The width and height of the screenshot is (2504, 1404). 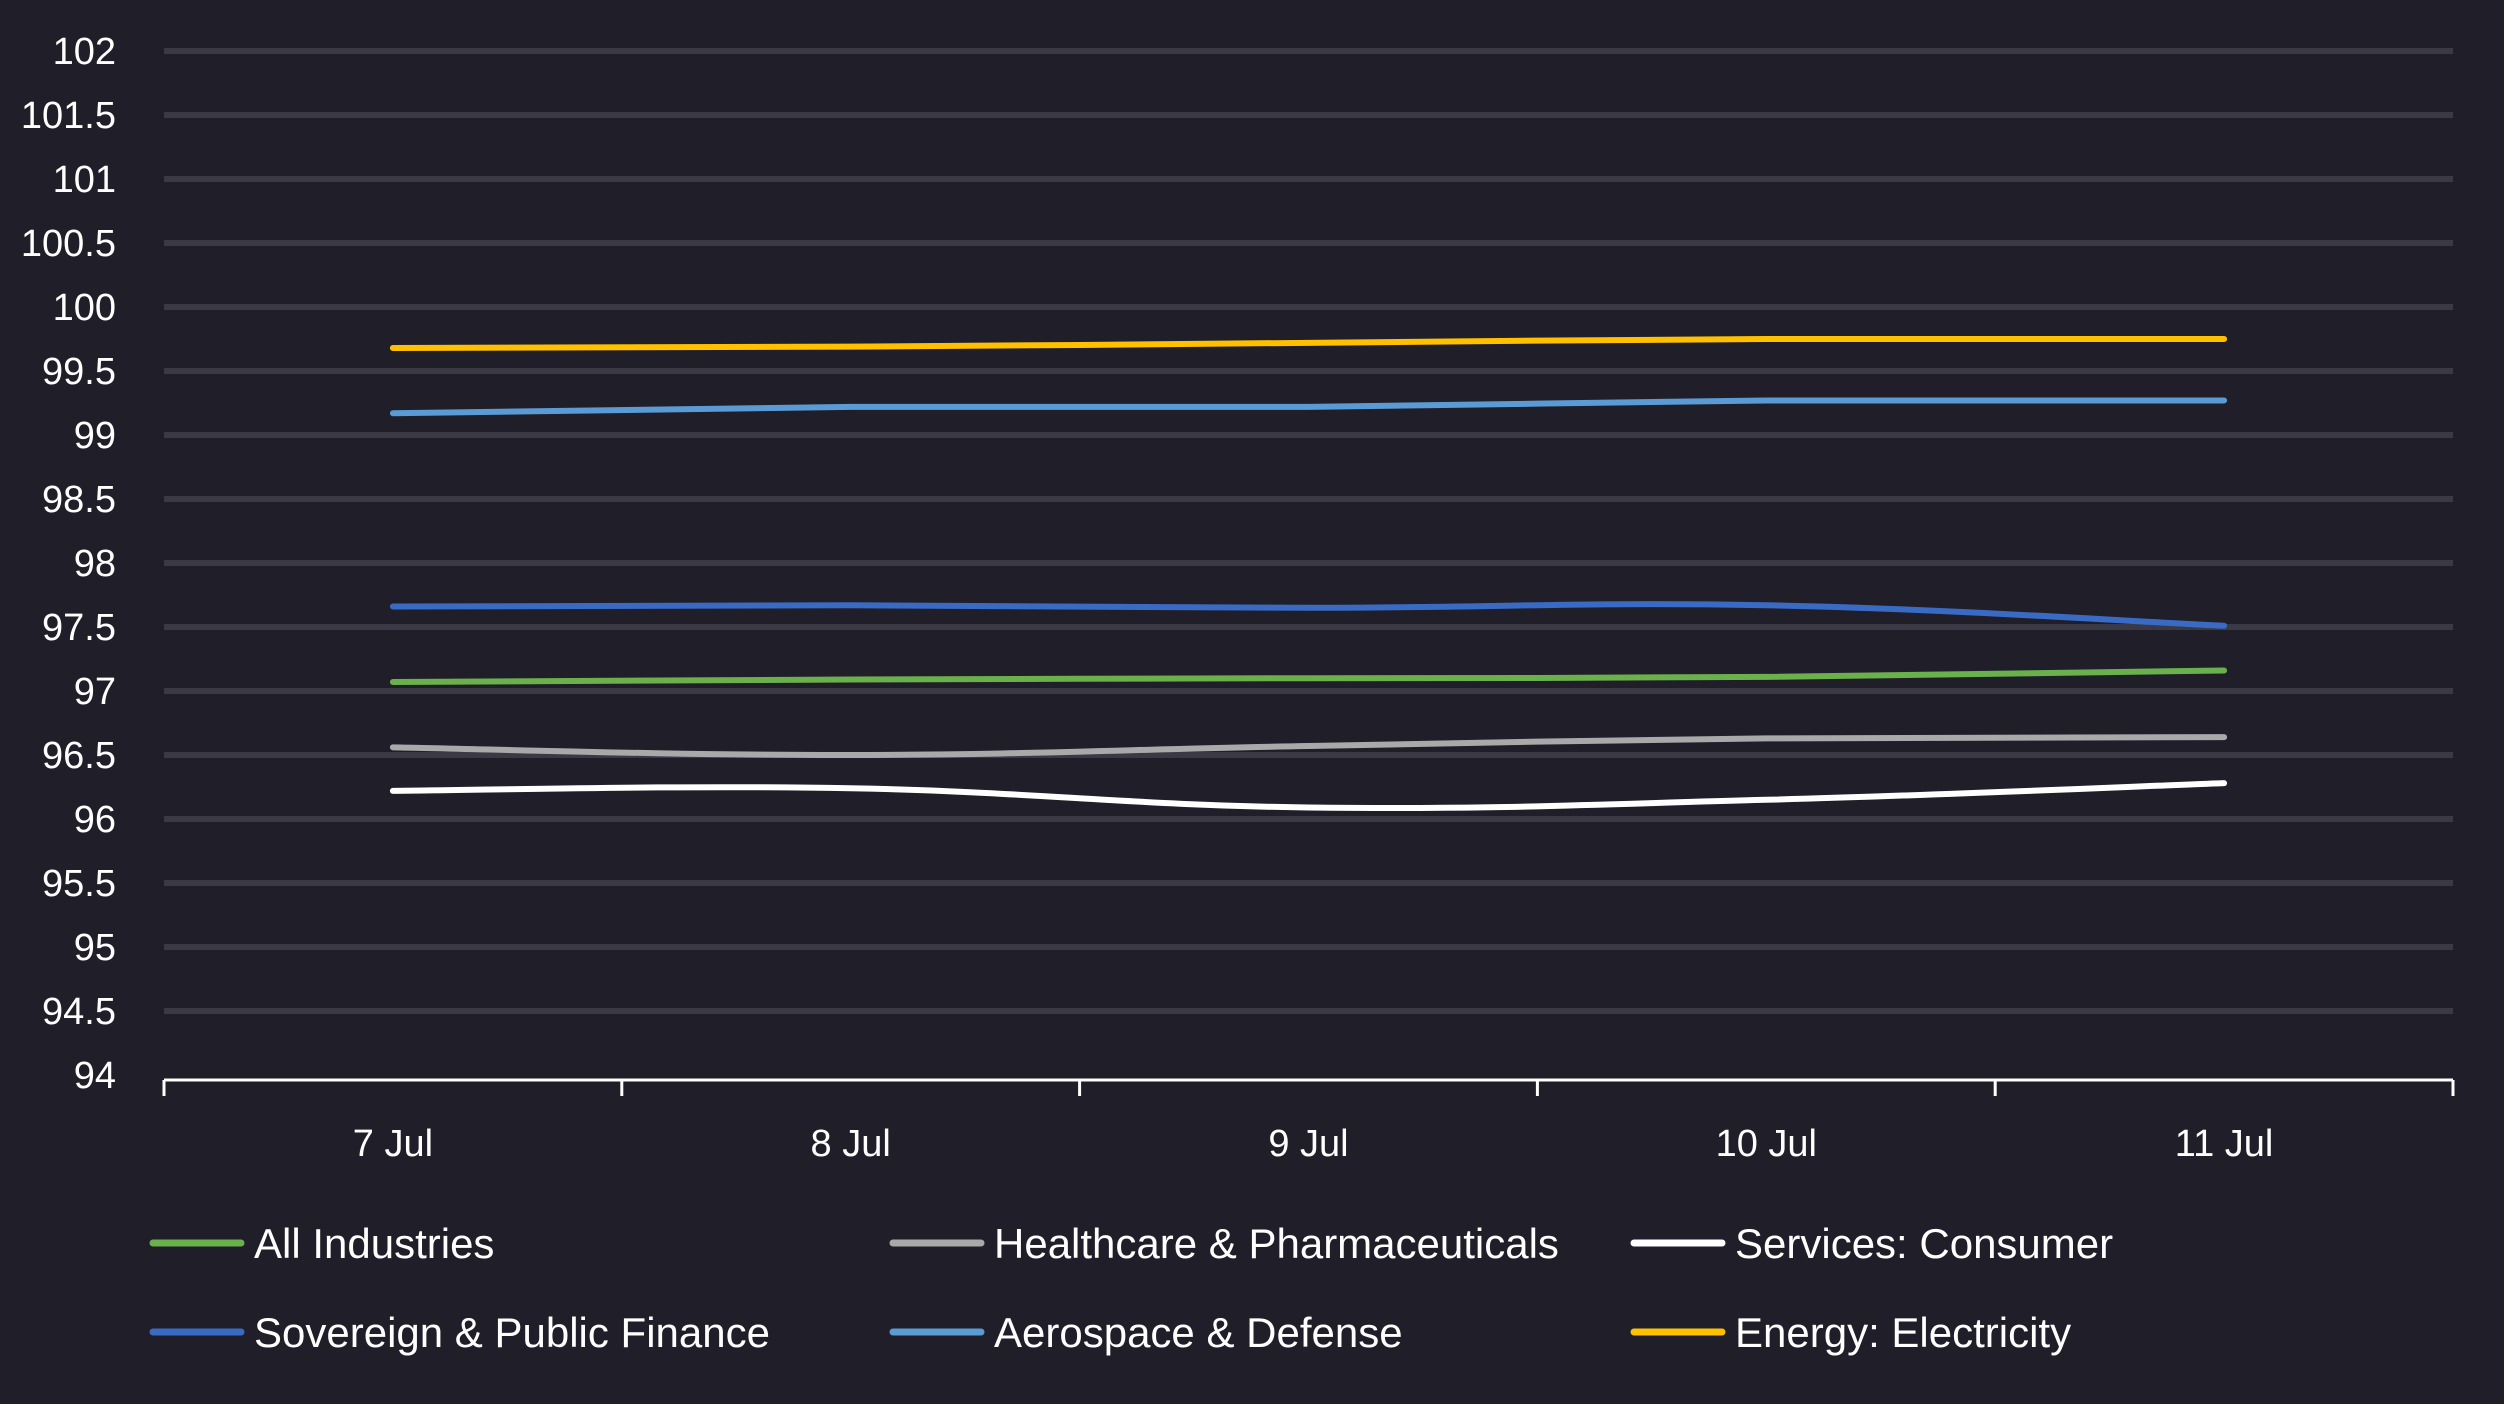 I want to click on y-tick-label: 95.5, so click(x=79, y=884).